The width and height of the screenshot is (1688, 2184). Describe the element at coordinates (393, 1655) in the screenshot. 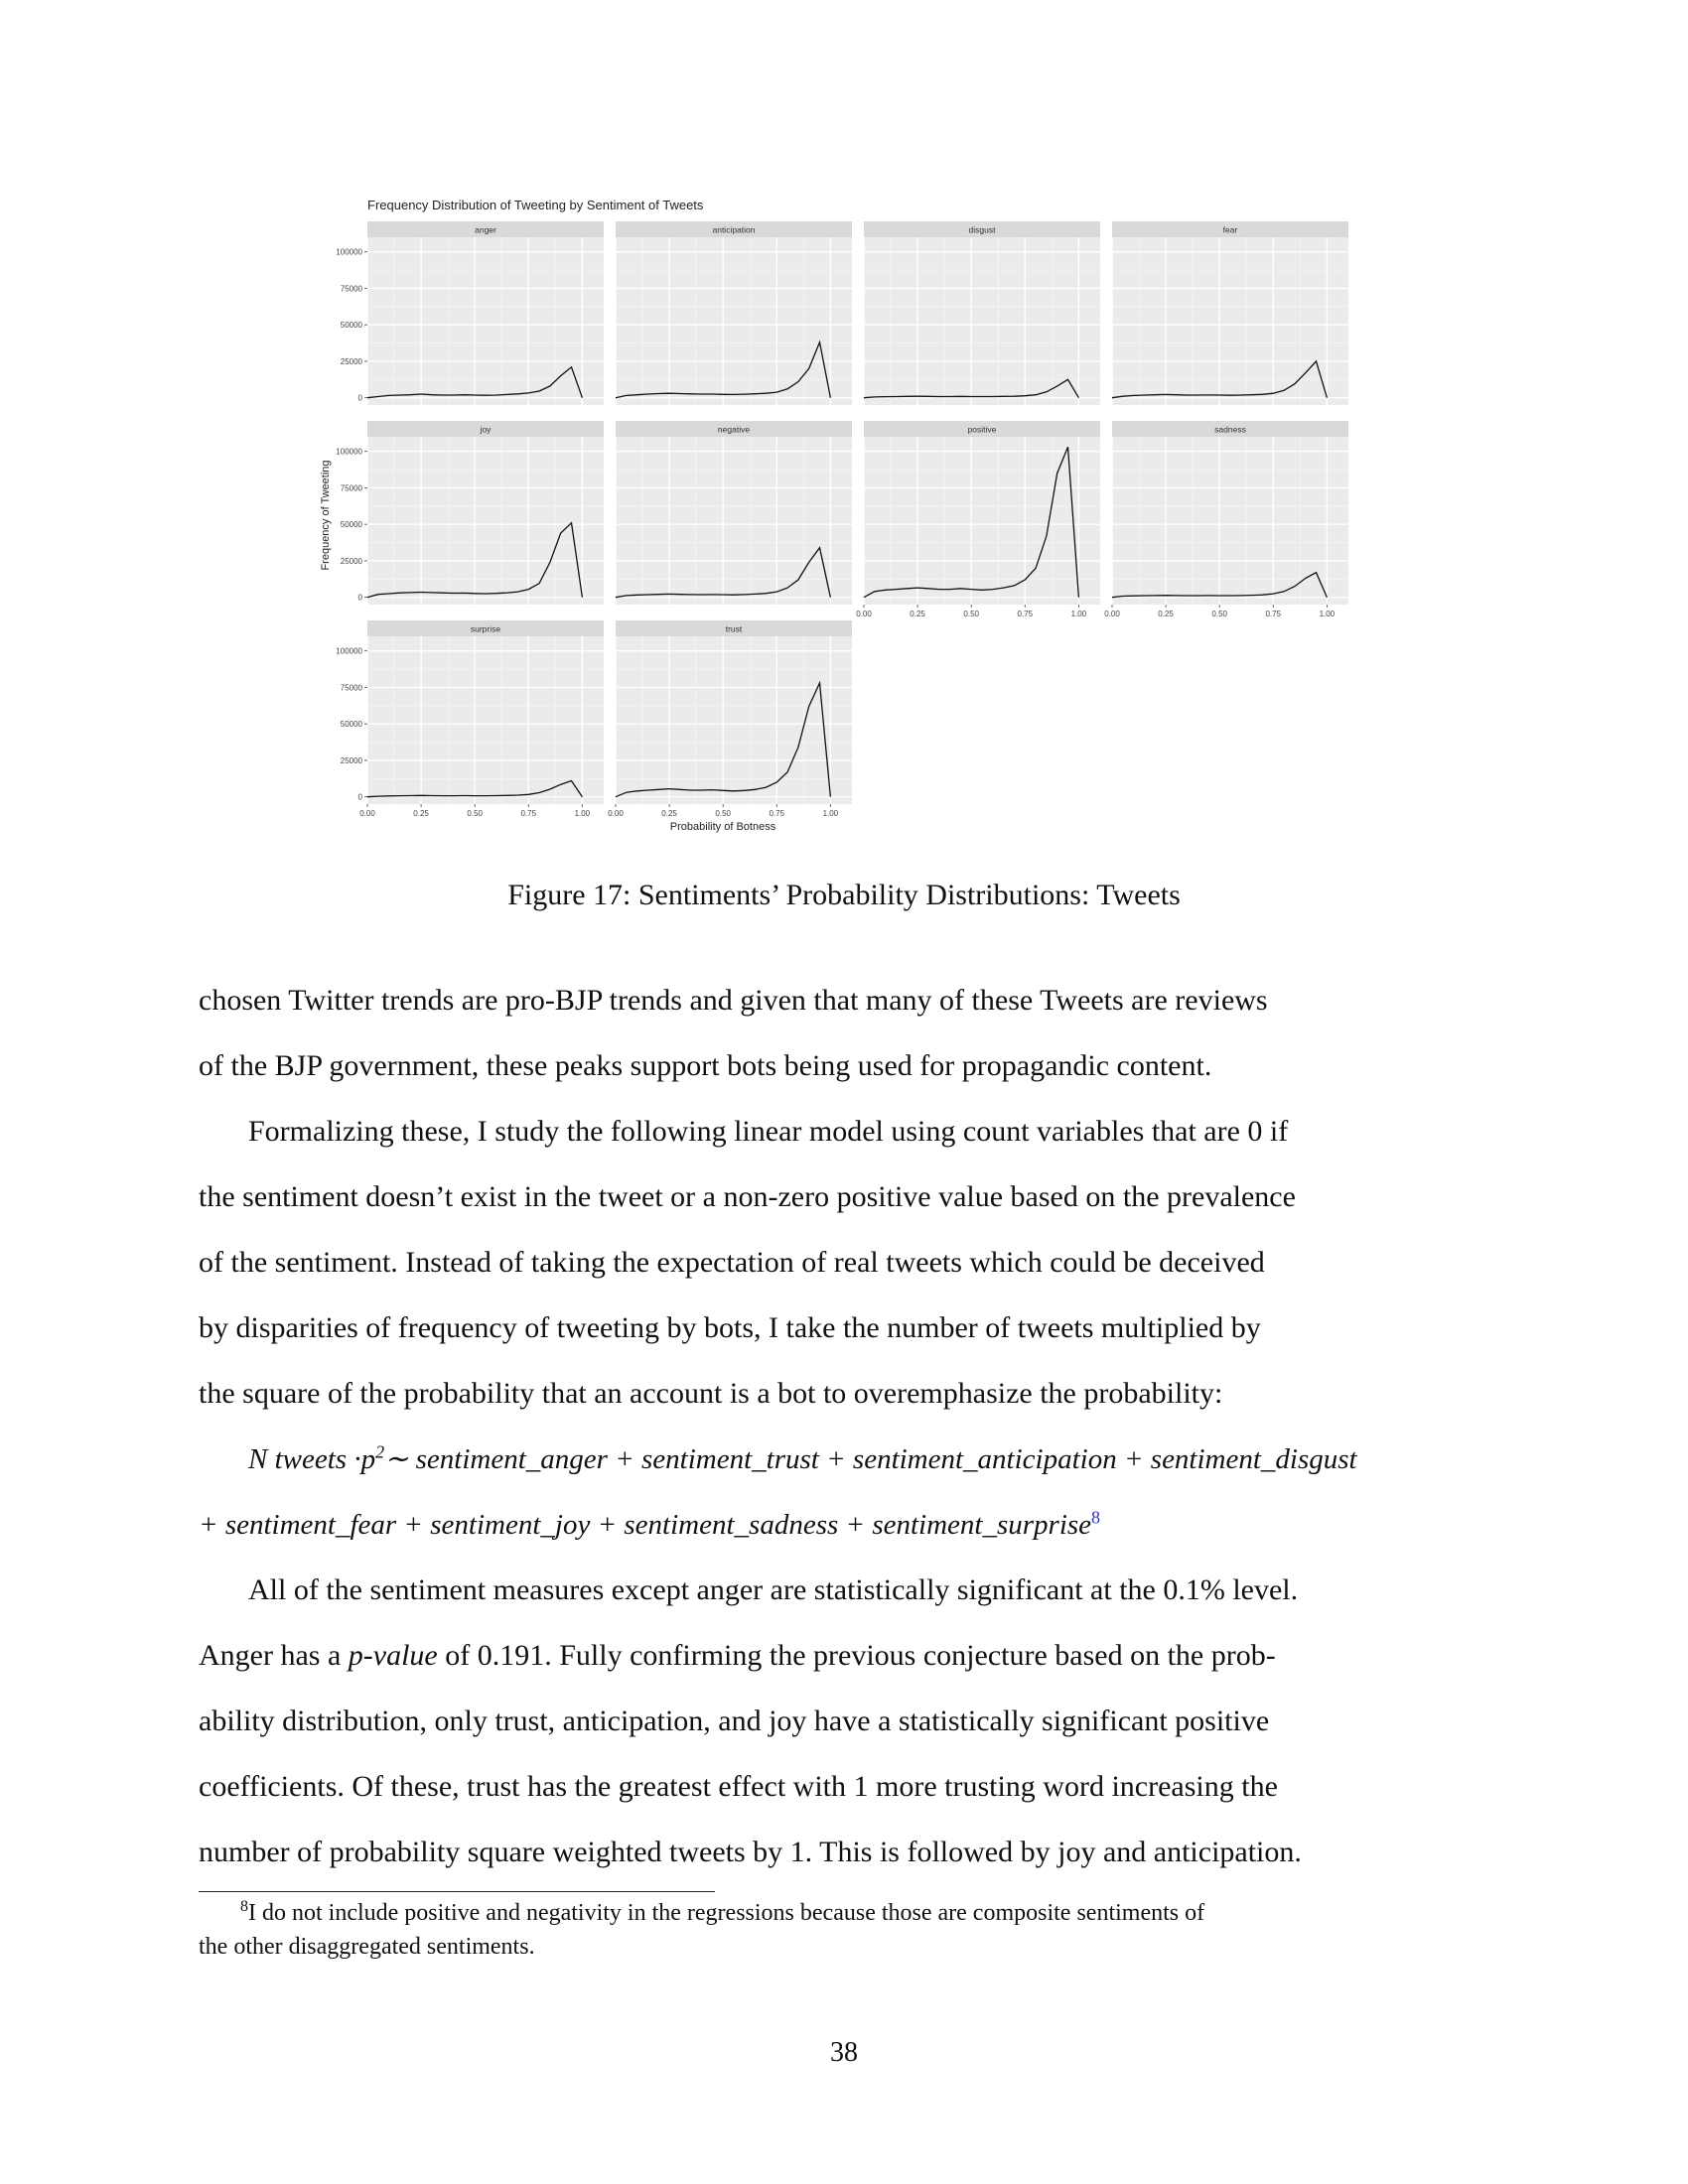

I see `p-value-term: p-value` at that location.